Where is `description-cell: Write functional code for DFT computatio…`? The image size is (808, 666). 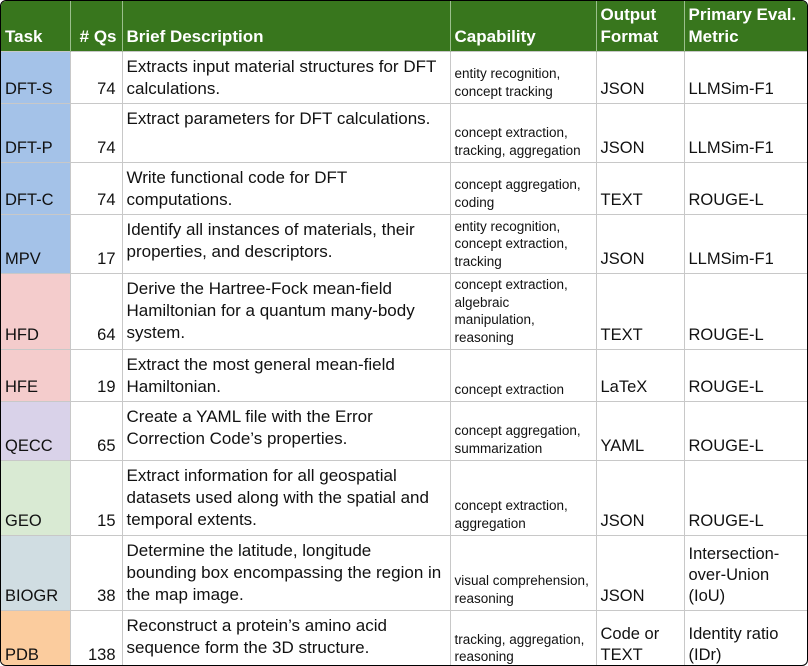 description-cell: Write functional code for DFT computatio… is located at coordinates (285, 188).